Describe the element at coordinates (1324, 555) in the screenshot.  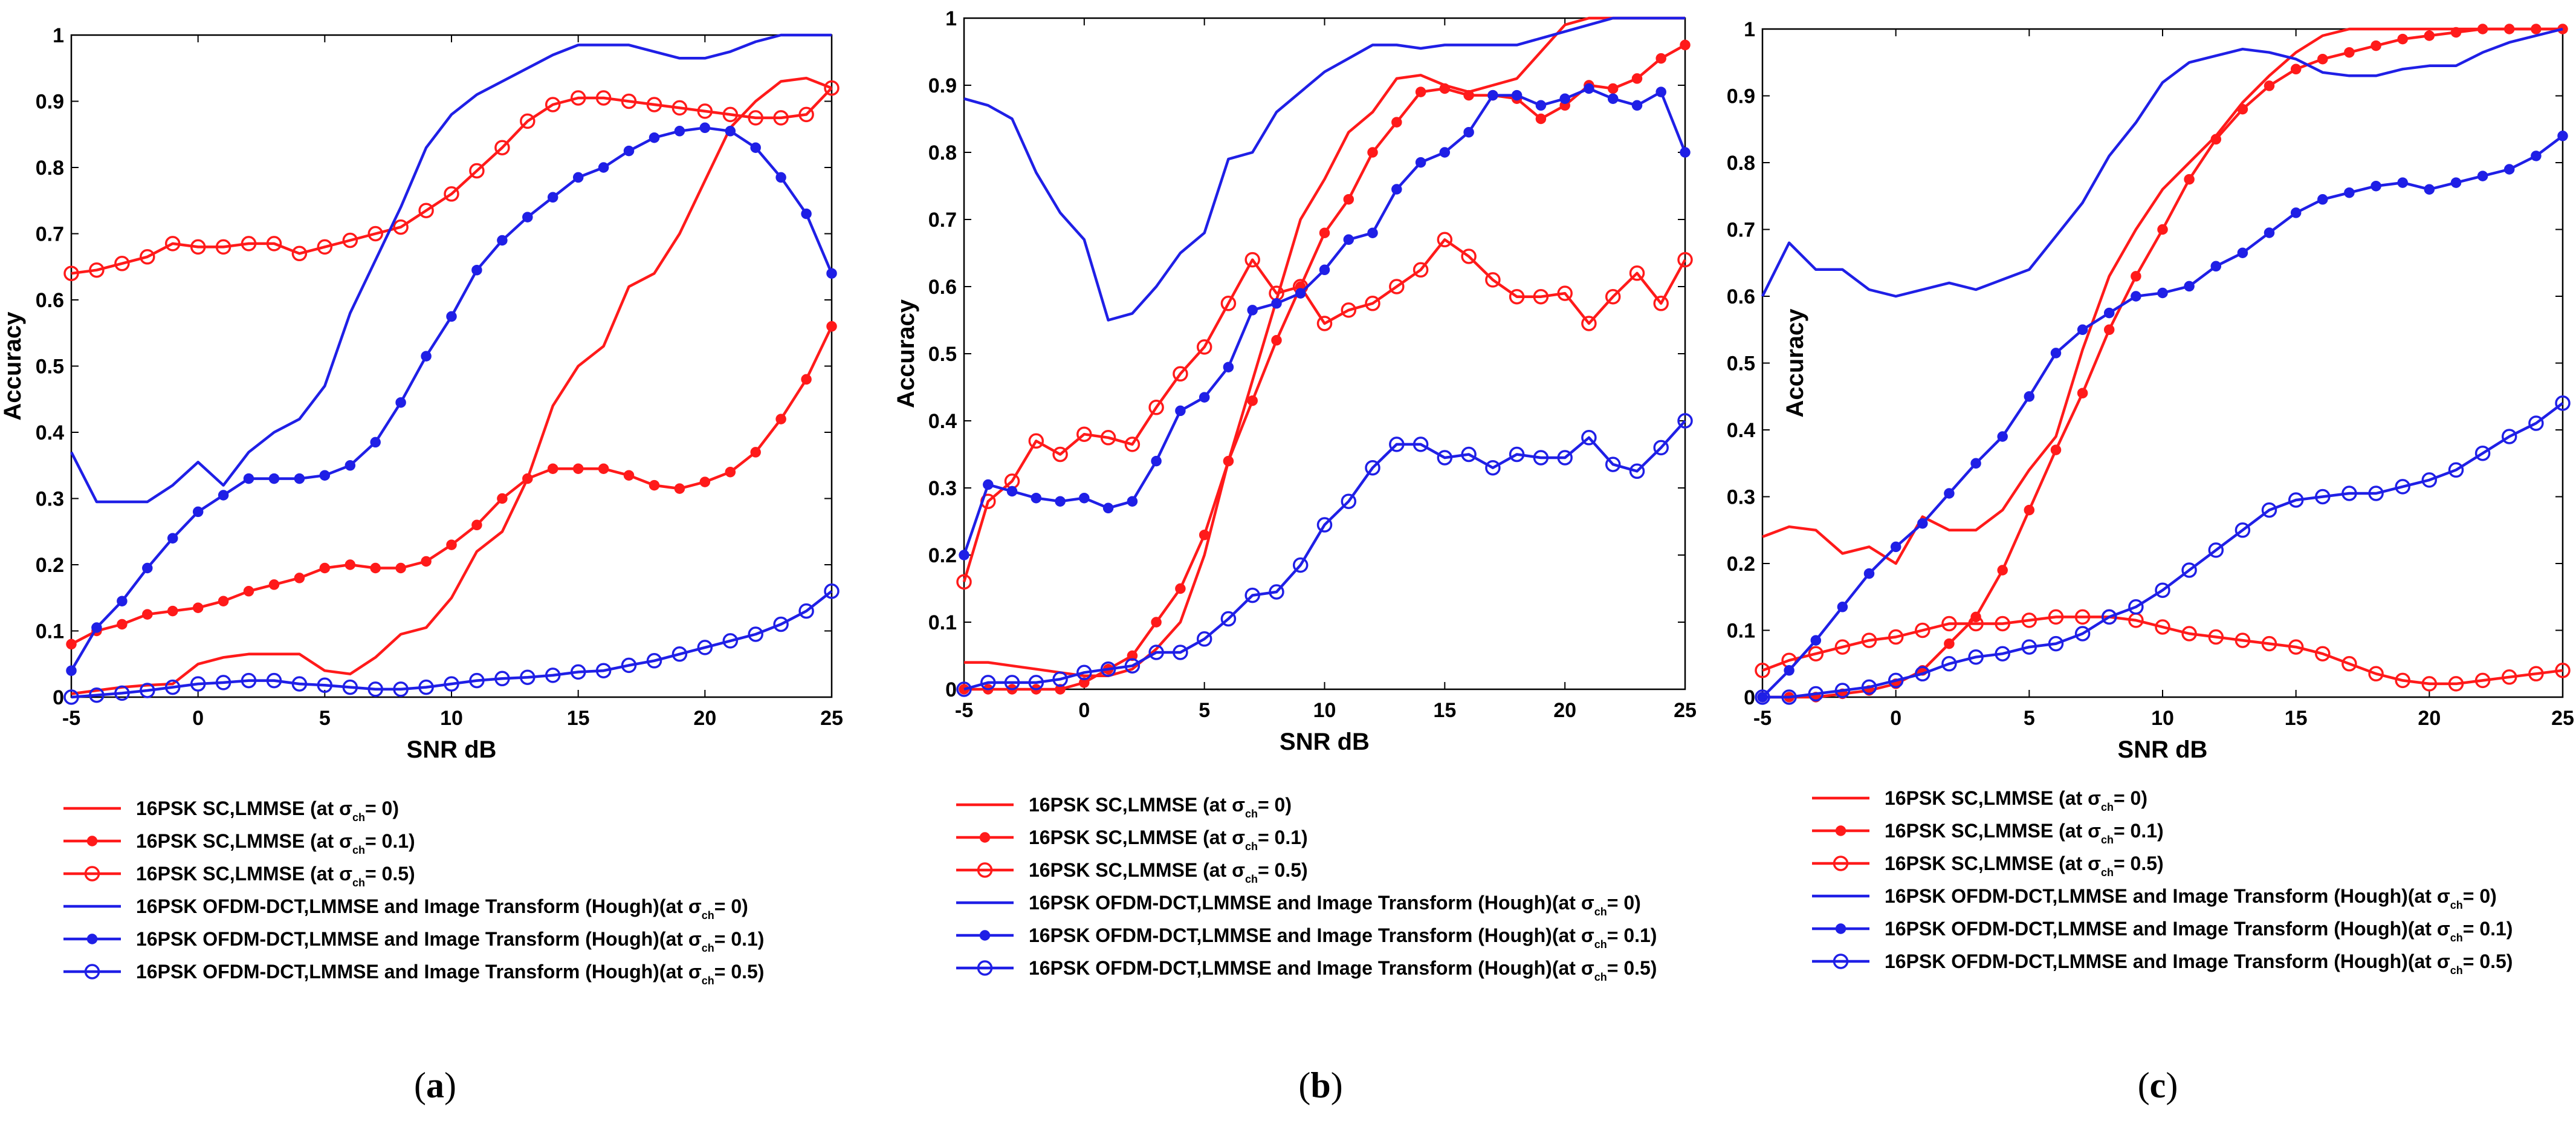
I see `series-blue-circle` at that location.